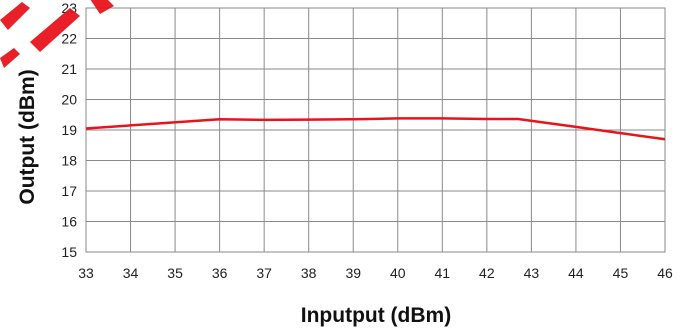  I want to click on x-tick-label: 34, so click(131, 273).